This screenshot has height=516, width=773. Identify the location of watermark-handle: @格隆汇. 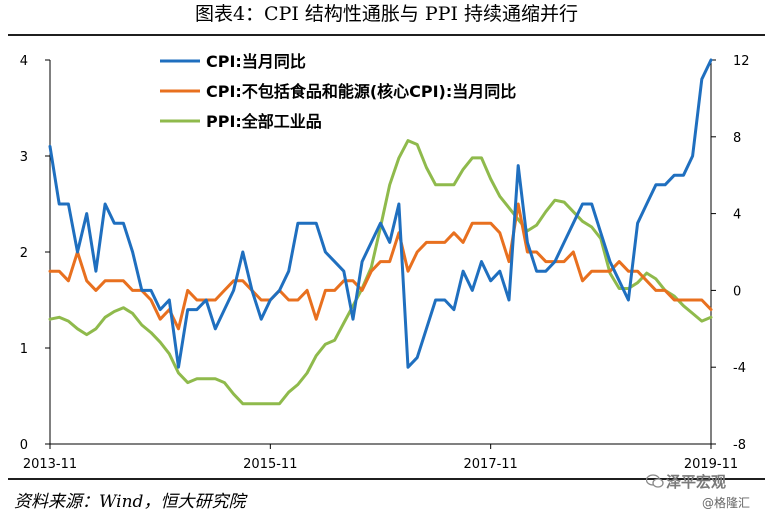
(726, 503).